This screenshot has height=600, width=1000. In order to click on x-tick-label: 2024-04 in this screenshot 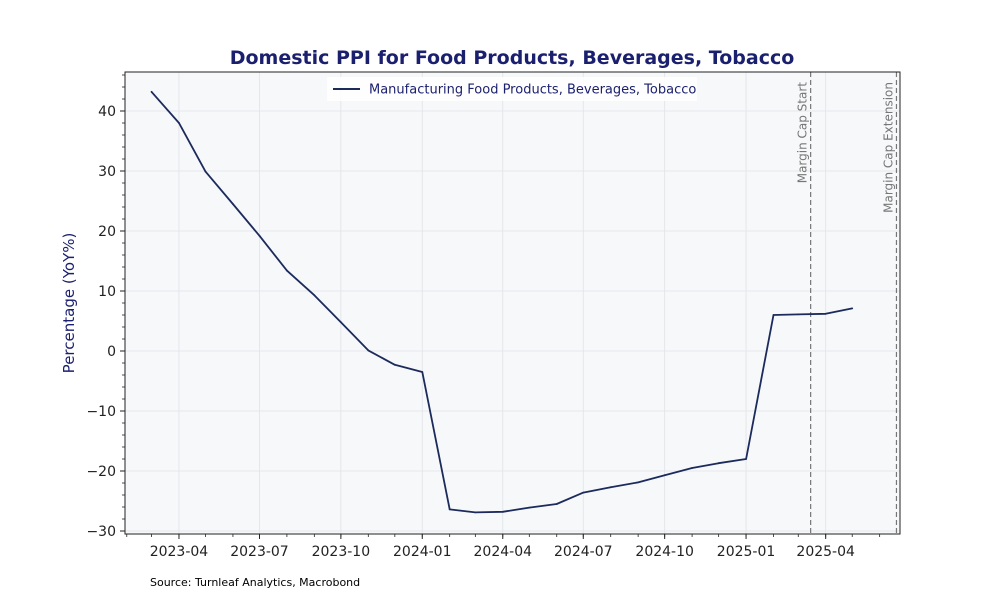, I will do `click(503, 552)`.